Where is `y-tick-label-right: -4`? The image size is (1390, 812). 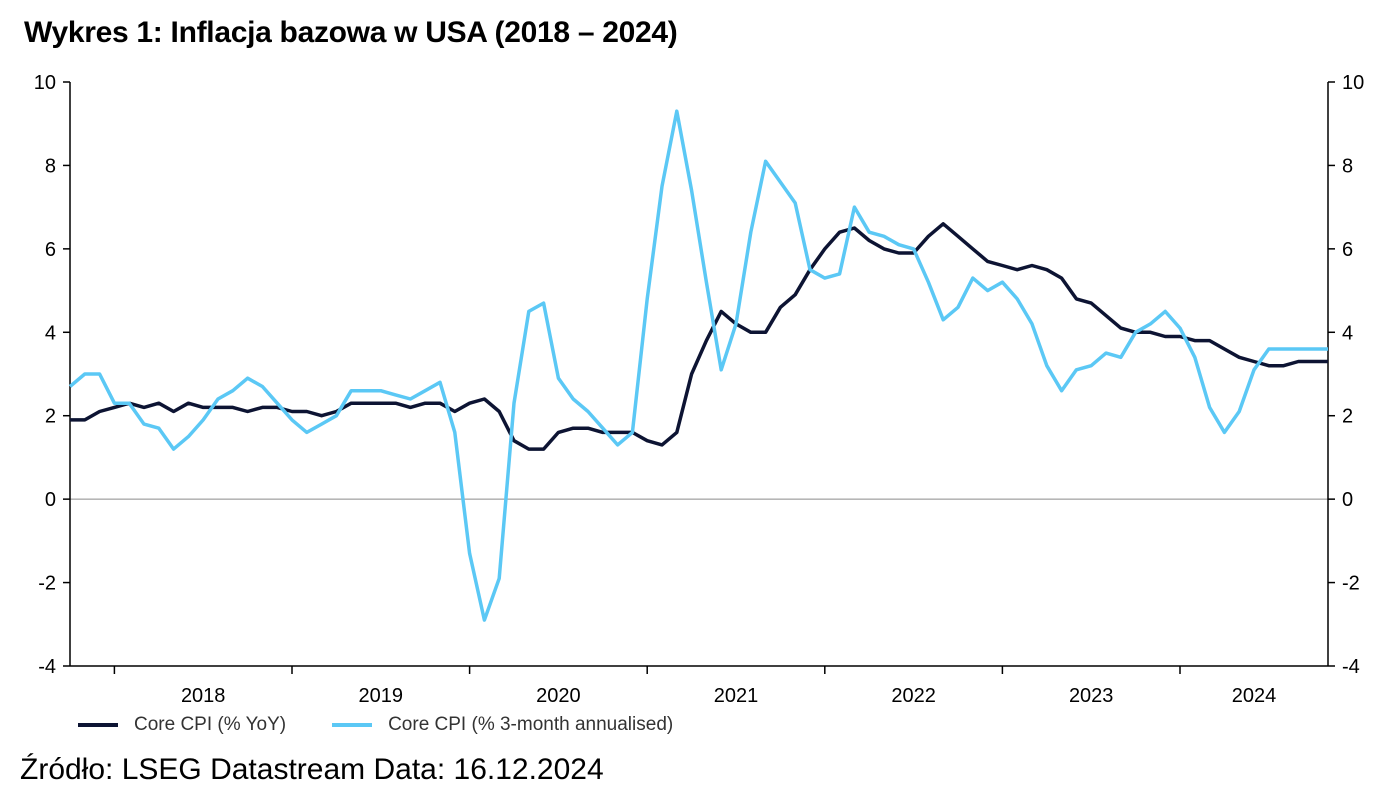
y-tick-label-right: -4 is located at coordinates (1351, 667).